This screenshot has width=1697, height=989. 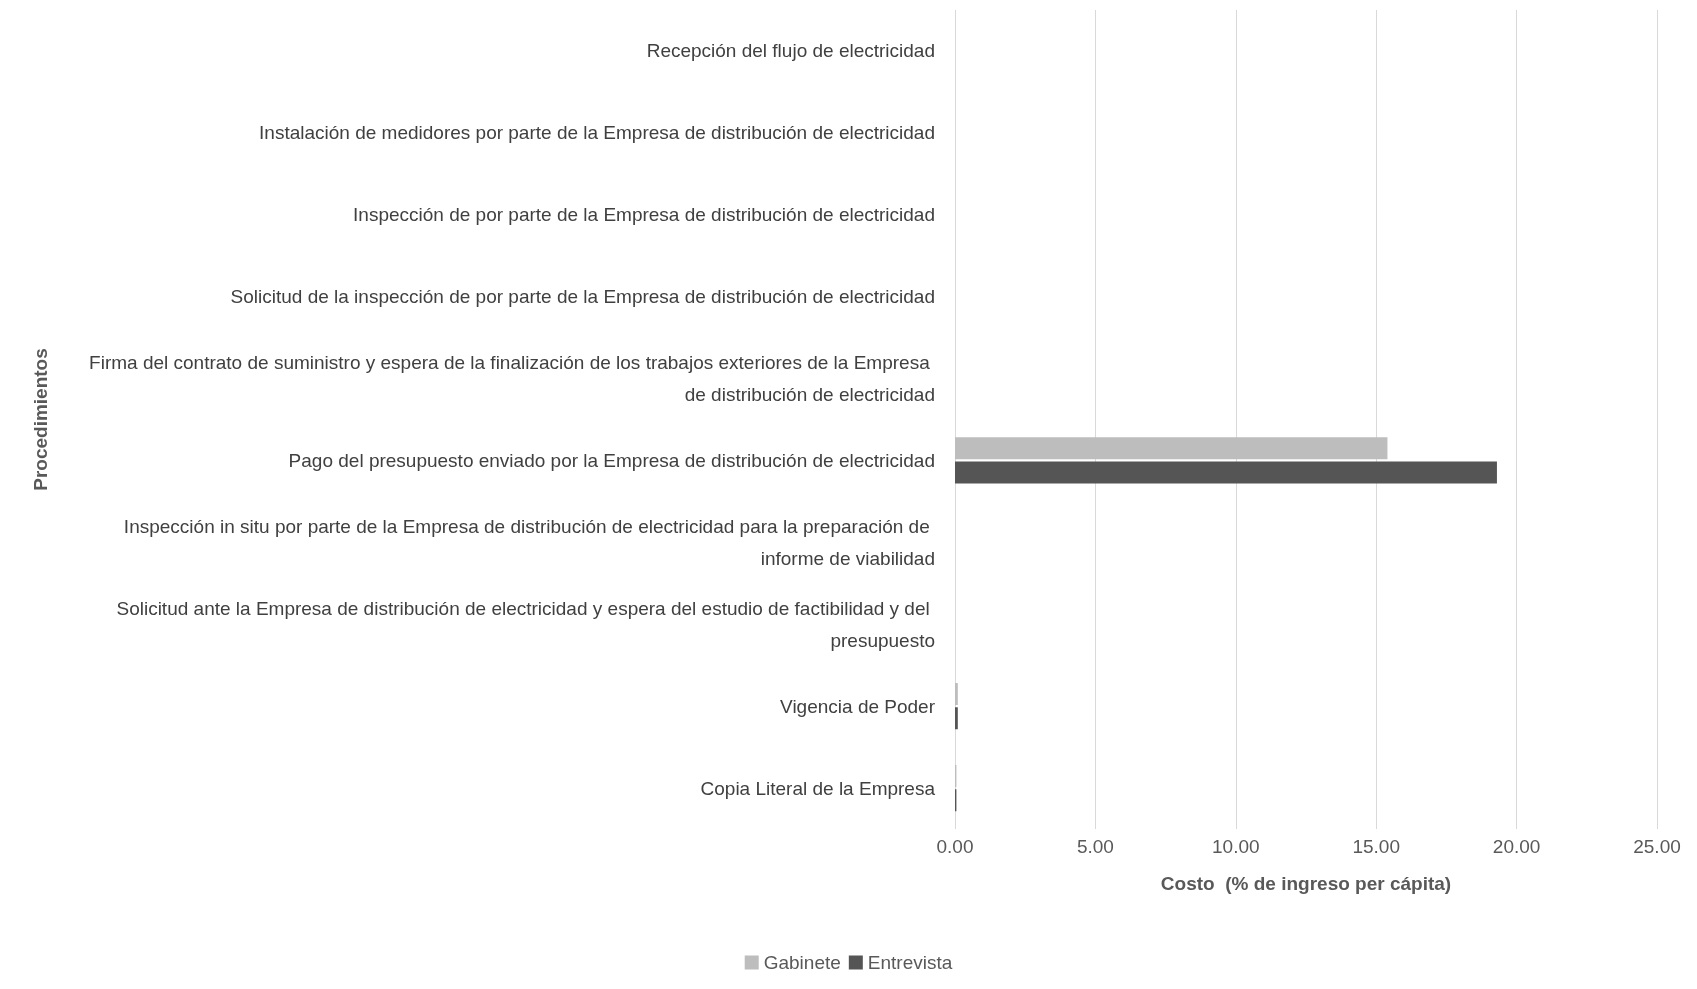 I want to click on x-tick-label: 20.00, so click(x=1516, y=846).